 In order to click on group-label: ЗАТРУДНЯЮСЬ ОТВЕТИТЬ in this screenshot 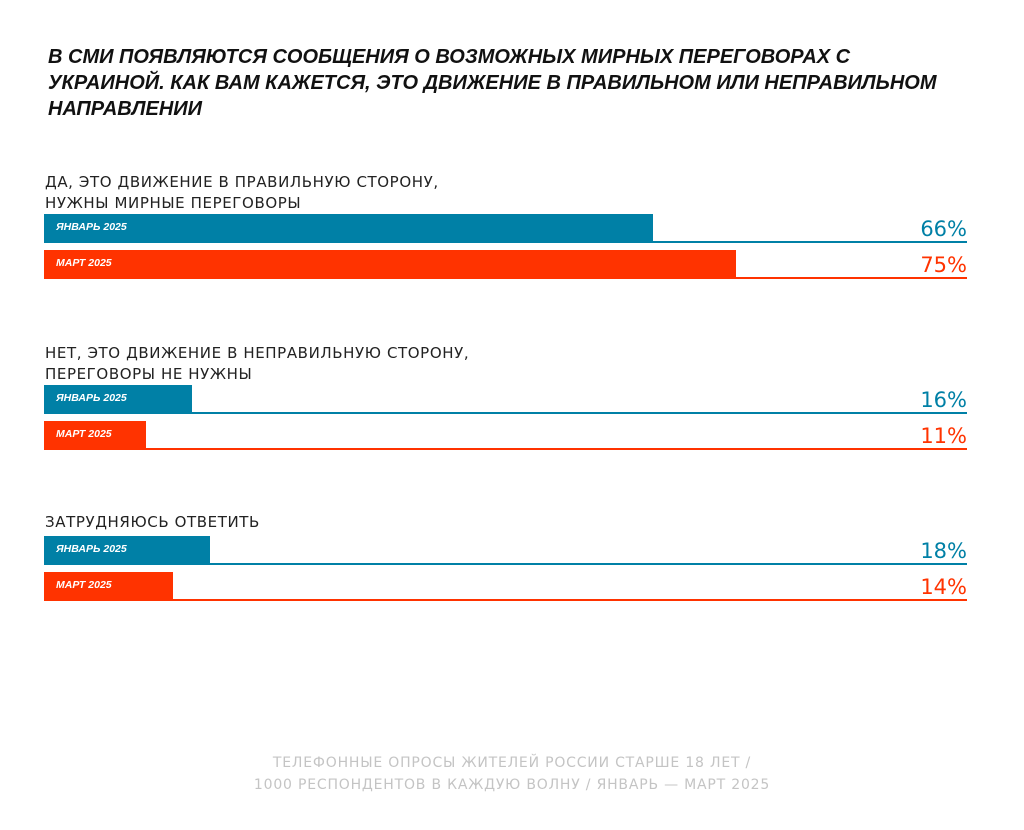, I will do `click(152, 522)`.